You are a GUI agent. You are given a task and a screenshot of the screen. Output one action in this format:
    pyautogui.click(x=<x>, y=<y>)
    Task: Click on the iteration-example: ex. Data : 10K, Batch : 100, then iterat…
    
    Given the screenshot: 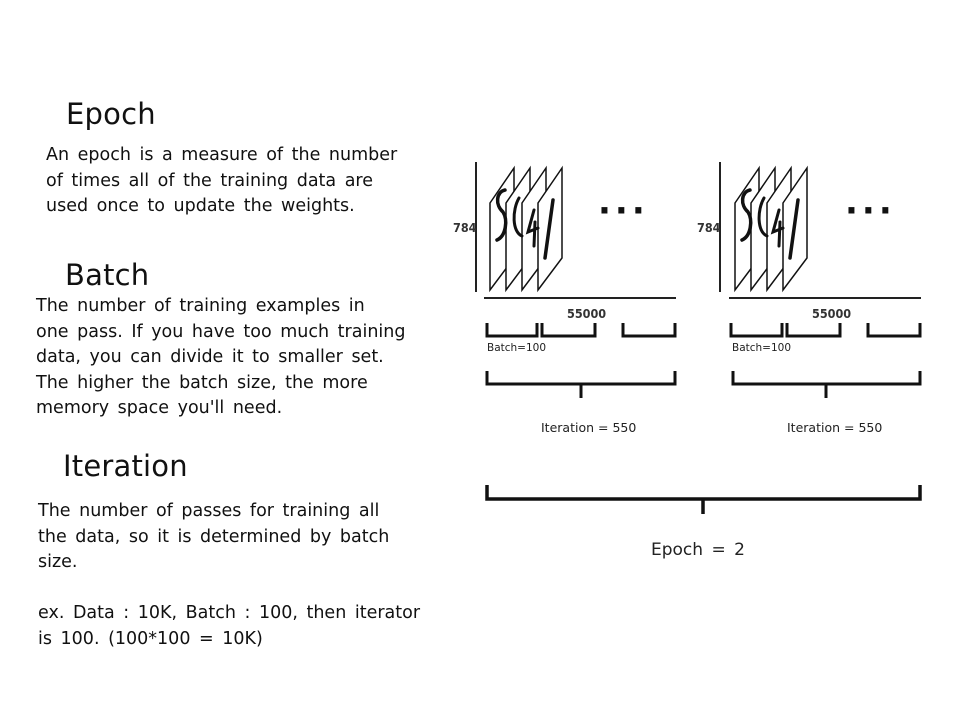 What is the action you would take?
    pyautogui.click(x=229, y=626)
    